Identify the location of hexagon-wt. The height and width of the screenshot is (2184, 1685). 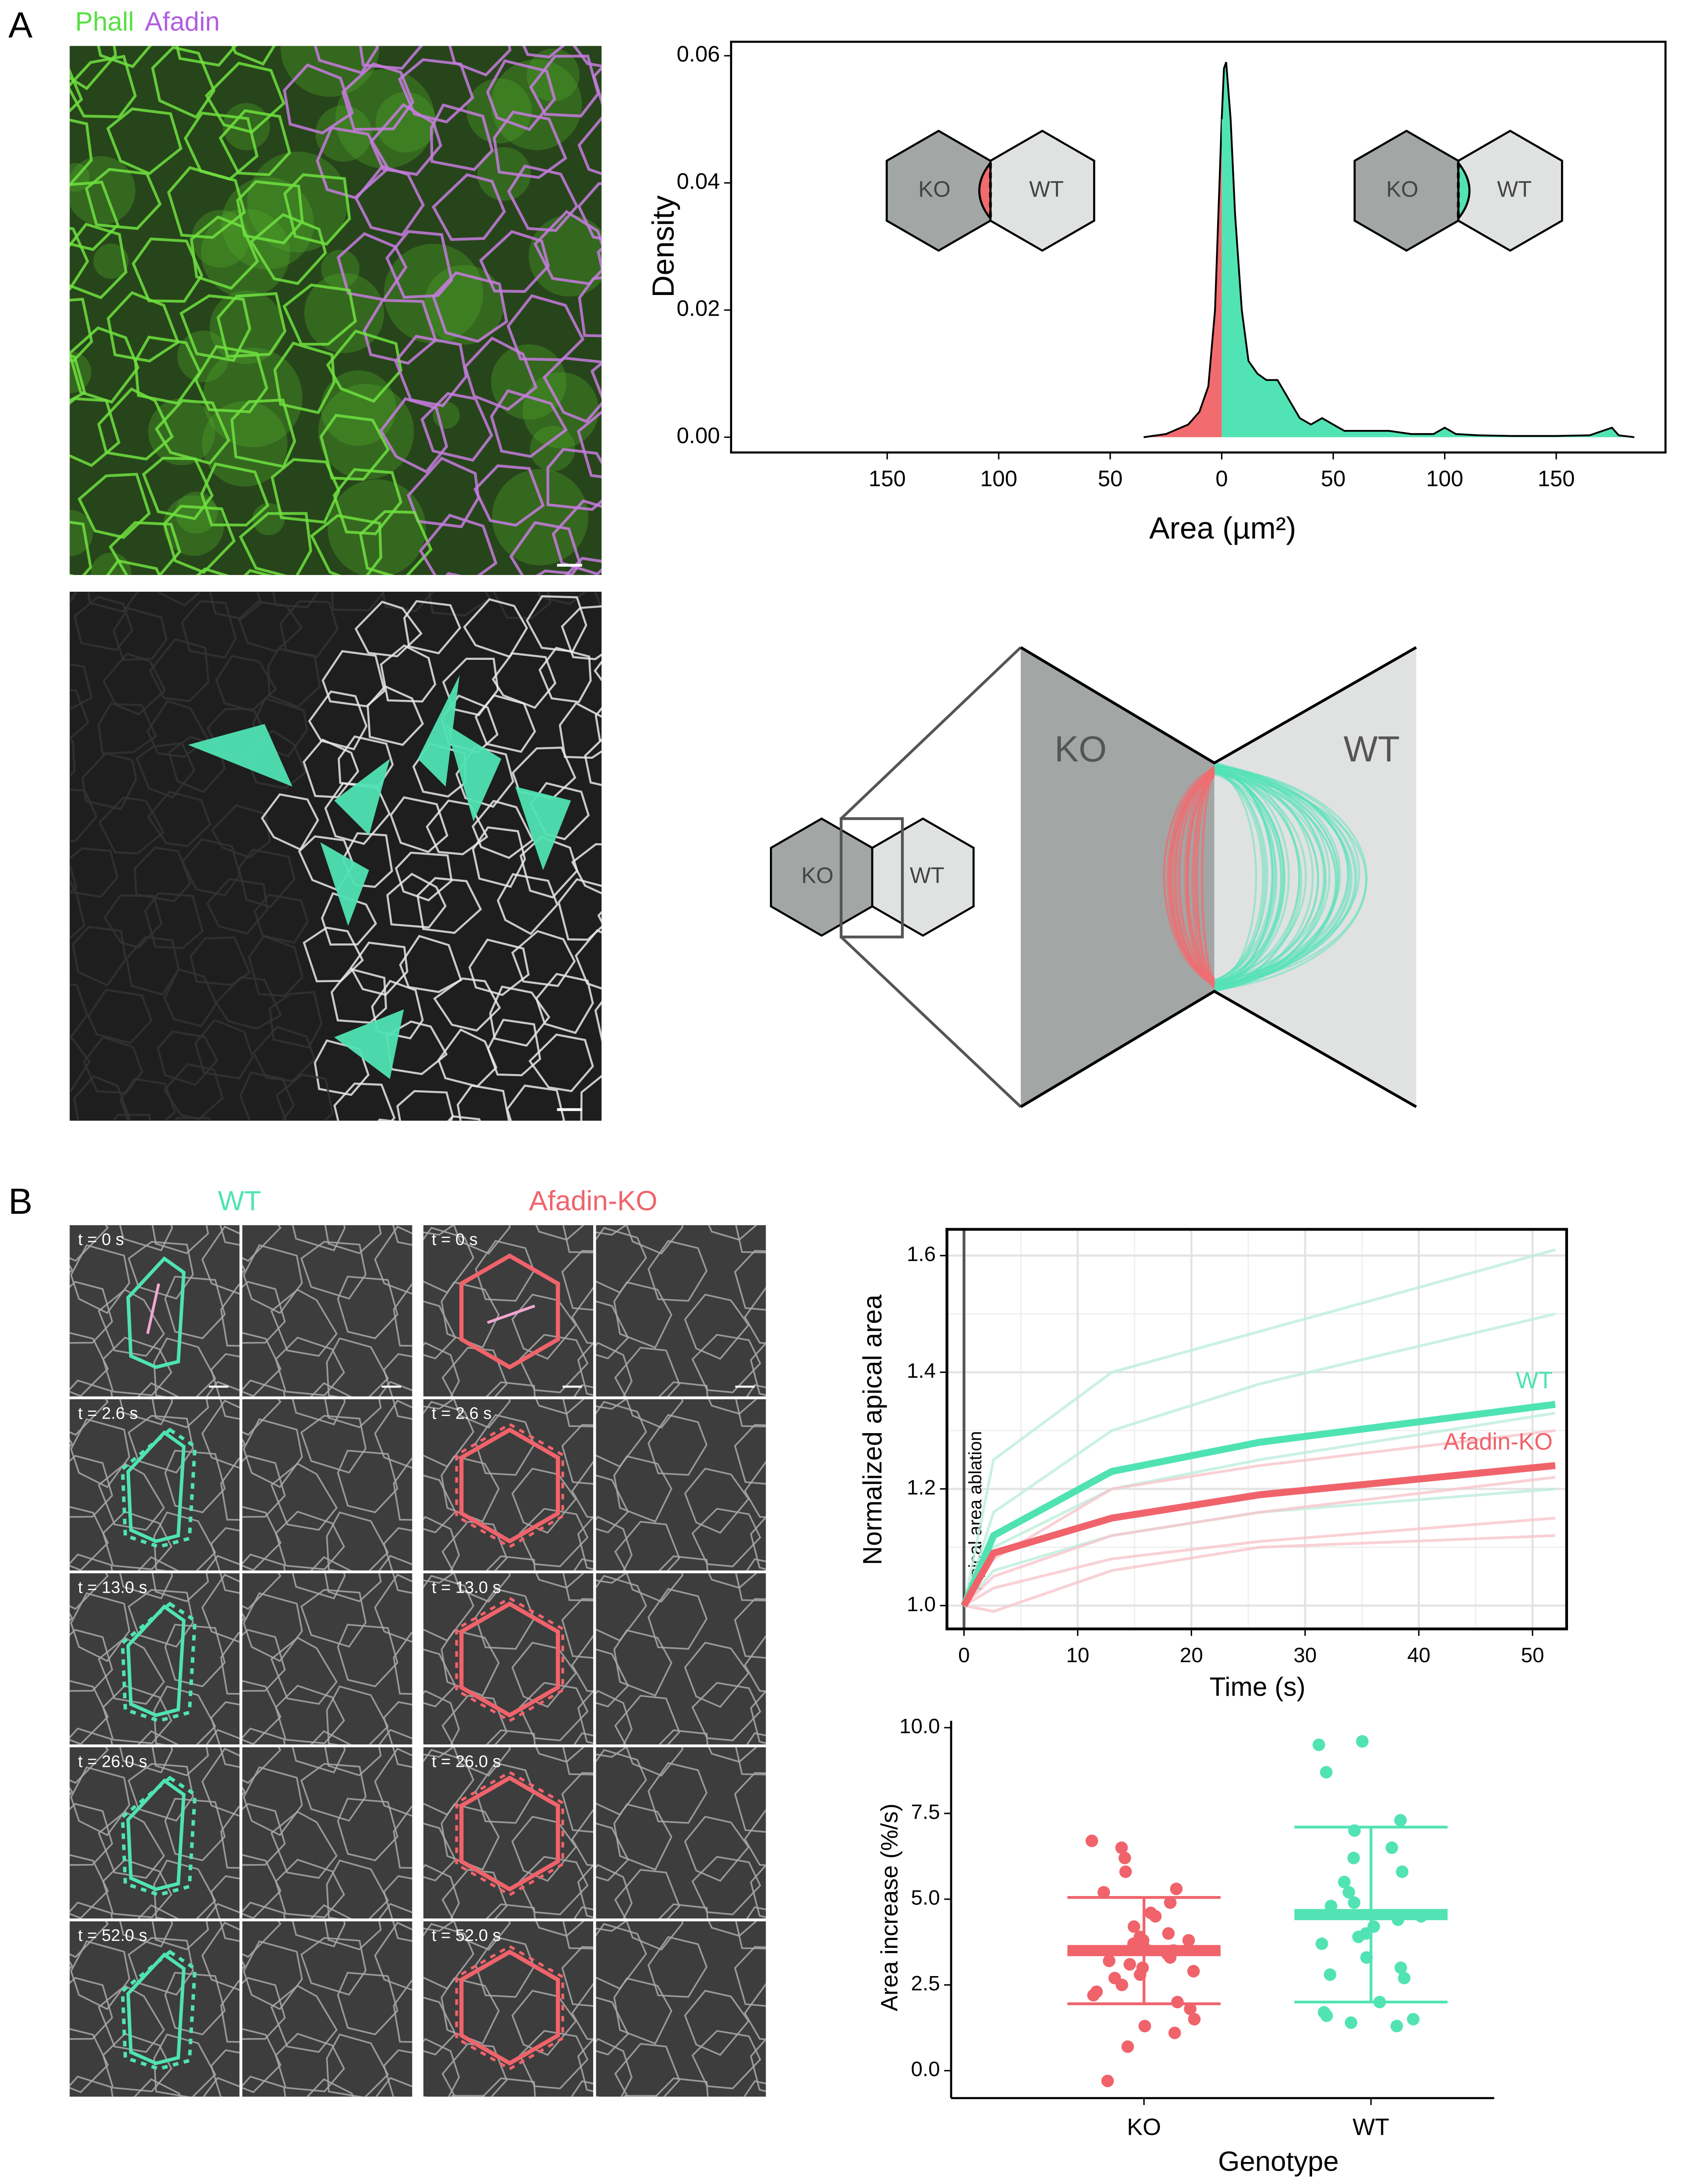
(1510, 190).